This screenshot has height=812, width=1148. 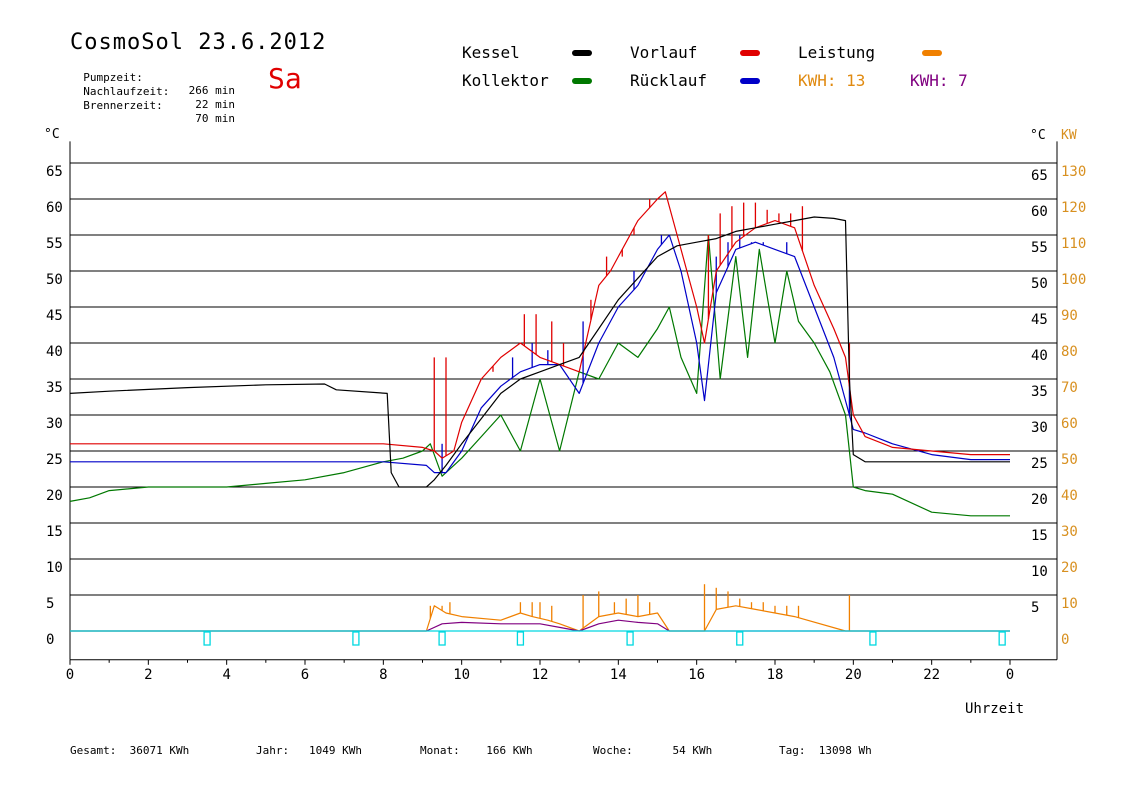 What do you see at coordinates (939, 80) in the screenshot?
I see `kwh-total-2: KWH: 7` at bounding box center [939, 80].